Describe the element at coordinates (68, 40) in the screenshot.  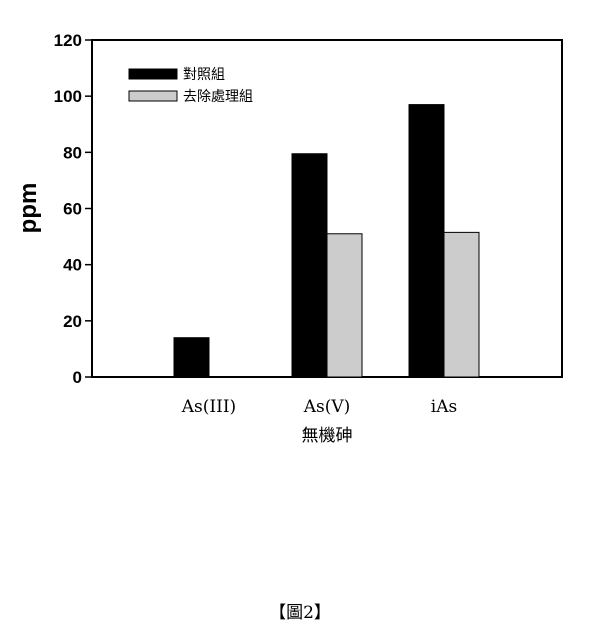
I see `y-tick-label: 120` at that location.